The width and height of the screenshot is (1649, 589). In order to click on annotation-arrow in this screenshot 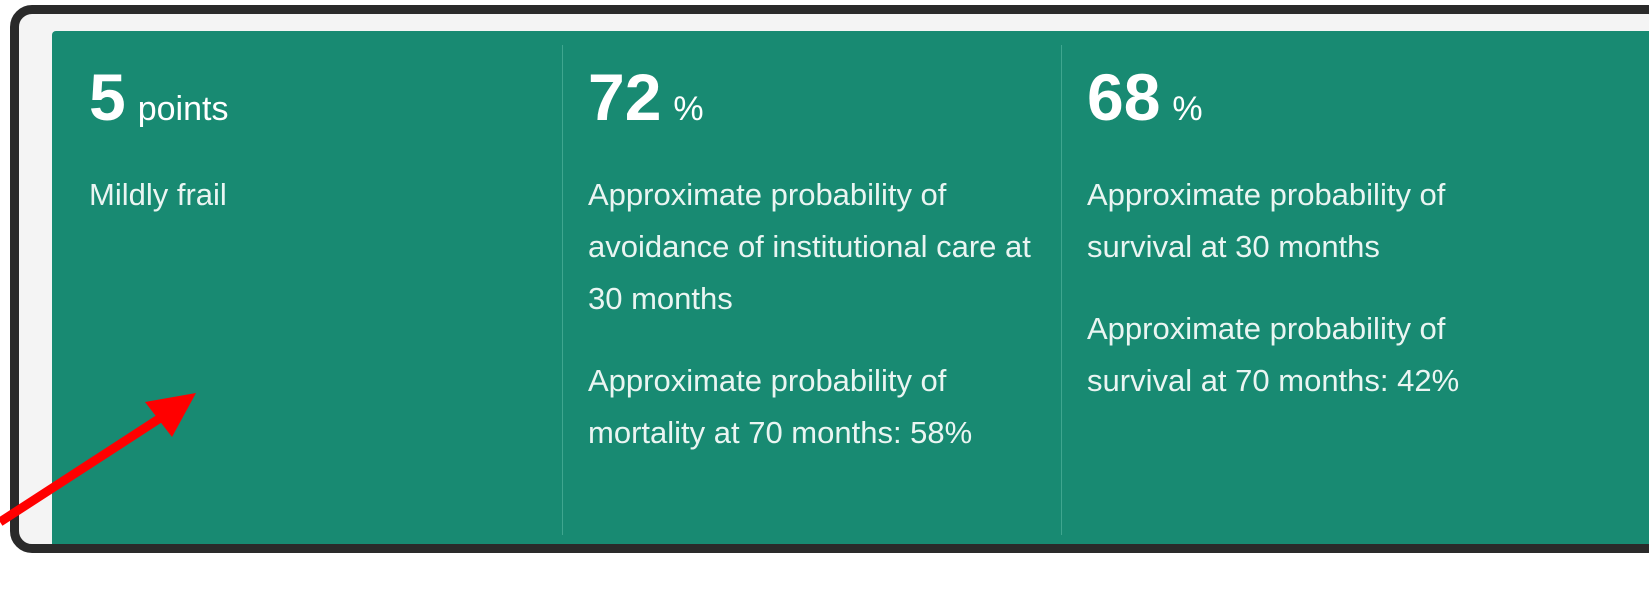, I will do `click(98, 459)`.